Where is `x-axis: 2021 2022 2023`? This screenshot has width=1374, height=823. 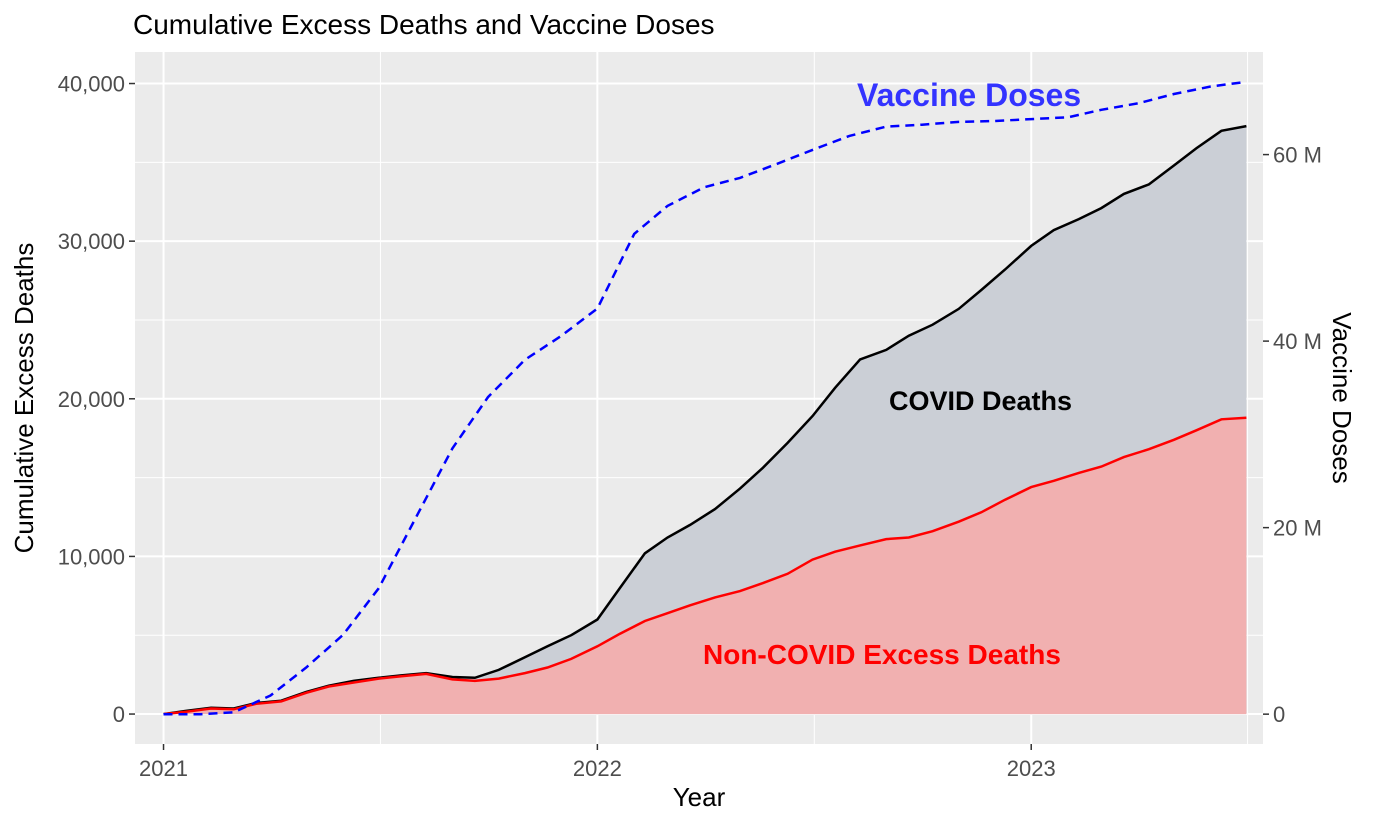
x-axis: 2021 2022 2023 is located at coordinates (597, 762).